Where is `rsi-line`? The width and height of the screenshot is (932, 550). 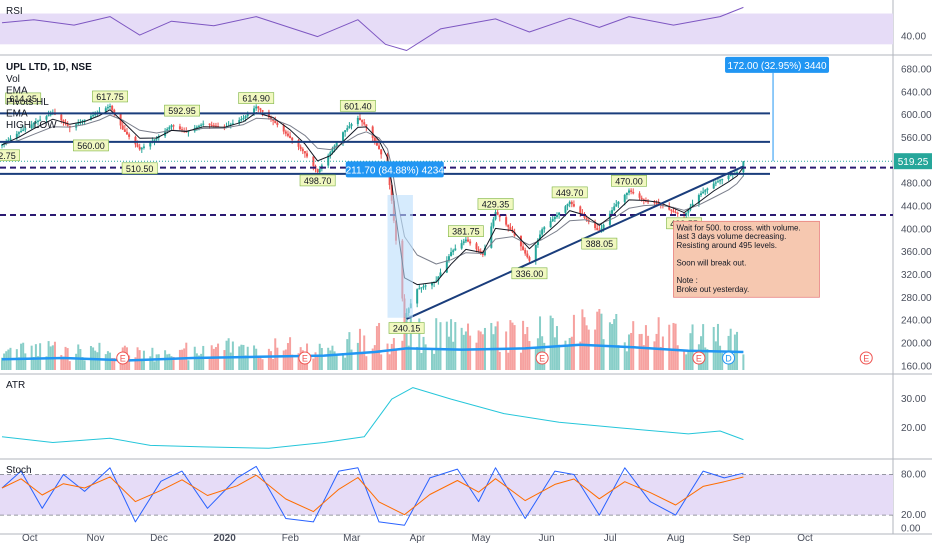 rsi-line is located at coordinates (372, 28).